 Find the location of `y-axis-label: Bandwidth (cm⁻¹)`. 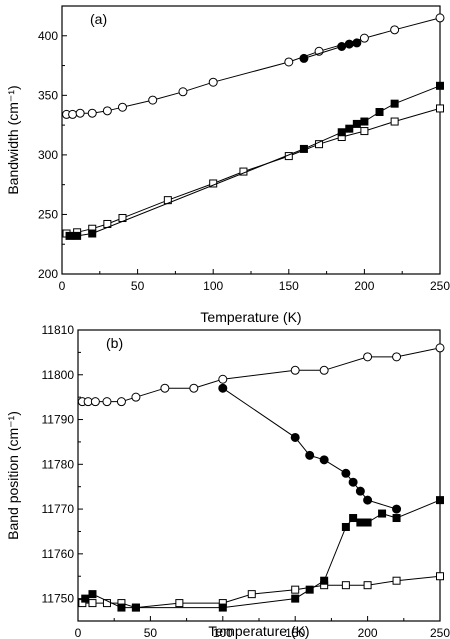

y-axis-label: Bandwidth (cm⁻¹) is located at coordinates (13, 139).